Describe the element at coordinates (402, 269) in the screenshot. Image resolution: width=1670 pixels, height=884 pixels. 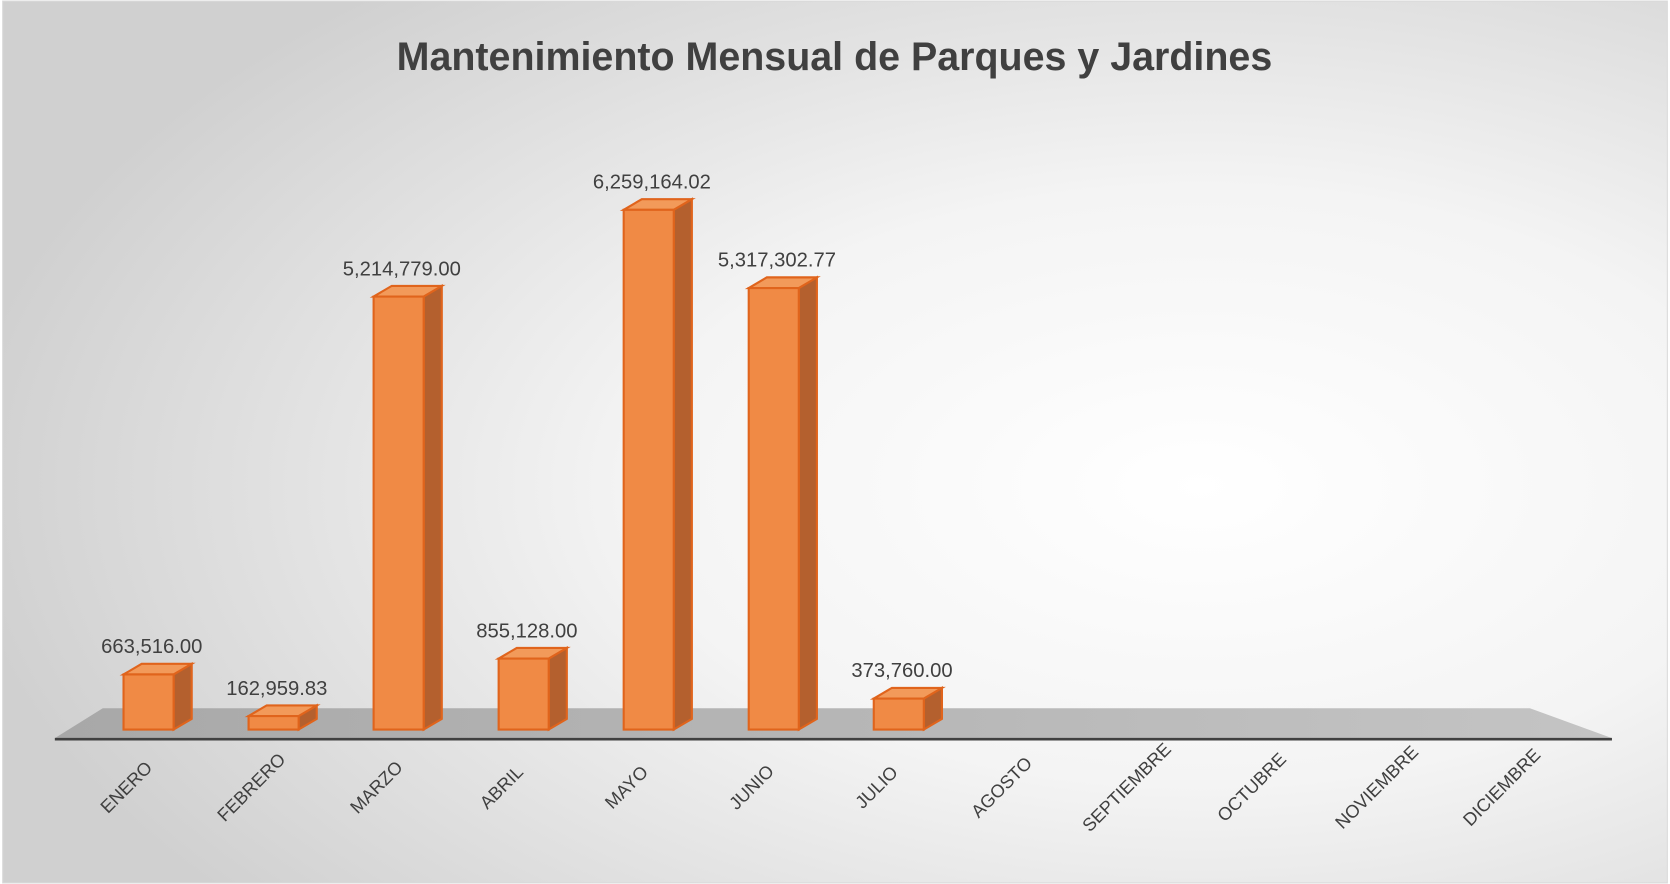
I see `data-label: 5,214,779.00` at that location.